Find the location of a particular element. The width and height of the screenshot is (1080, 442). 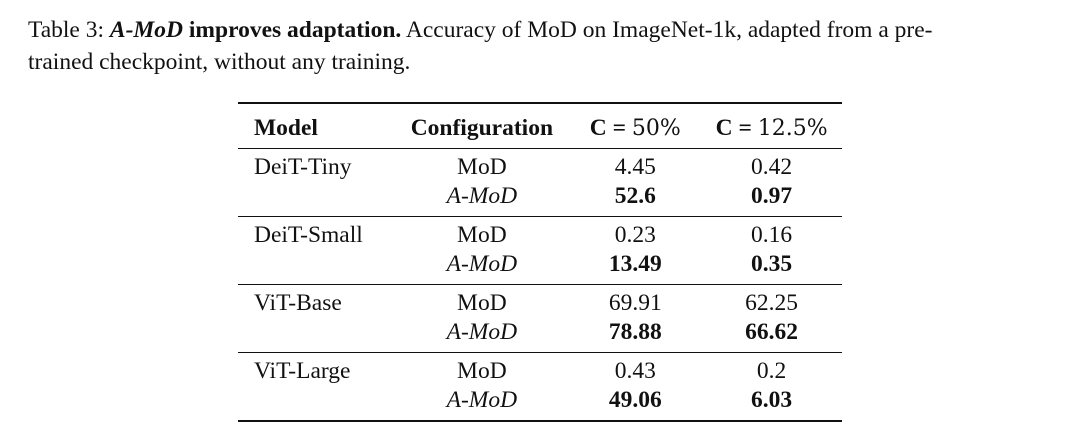

header-configuration: Configuration is located at coordinates (482, 126).